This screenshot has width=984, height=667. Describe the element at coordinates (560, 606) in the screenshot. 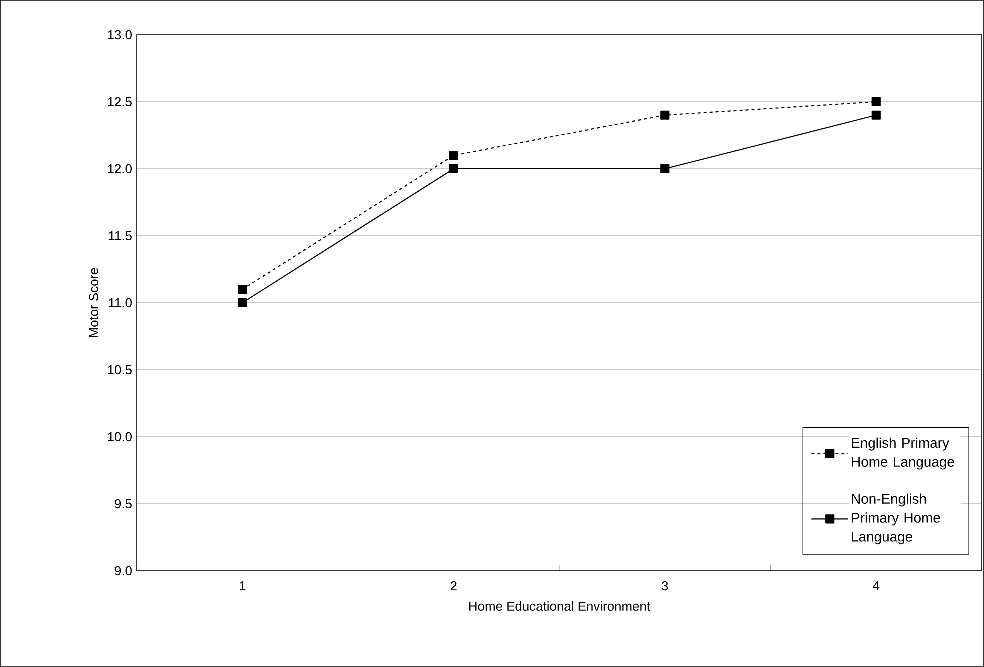

I see `x-axis-title: Home Educational Environment` at that location.